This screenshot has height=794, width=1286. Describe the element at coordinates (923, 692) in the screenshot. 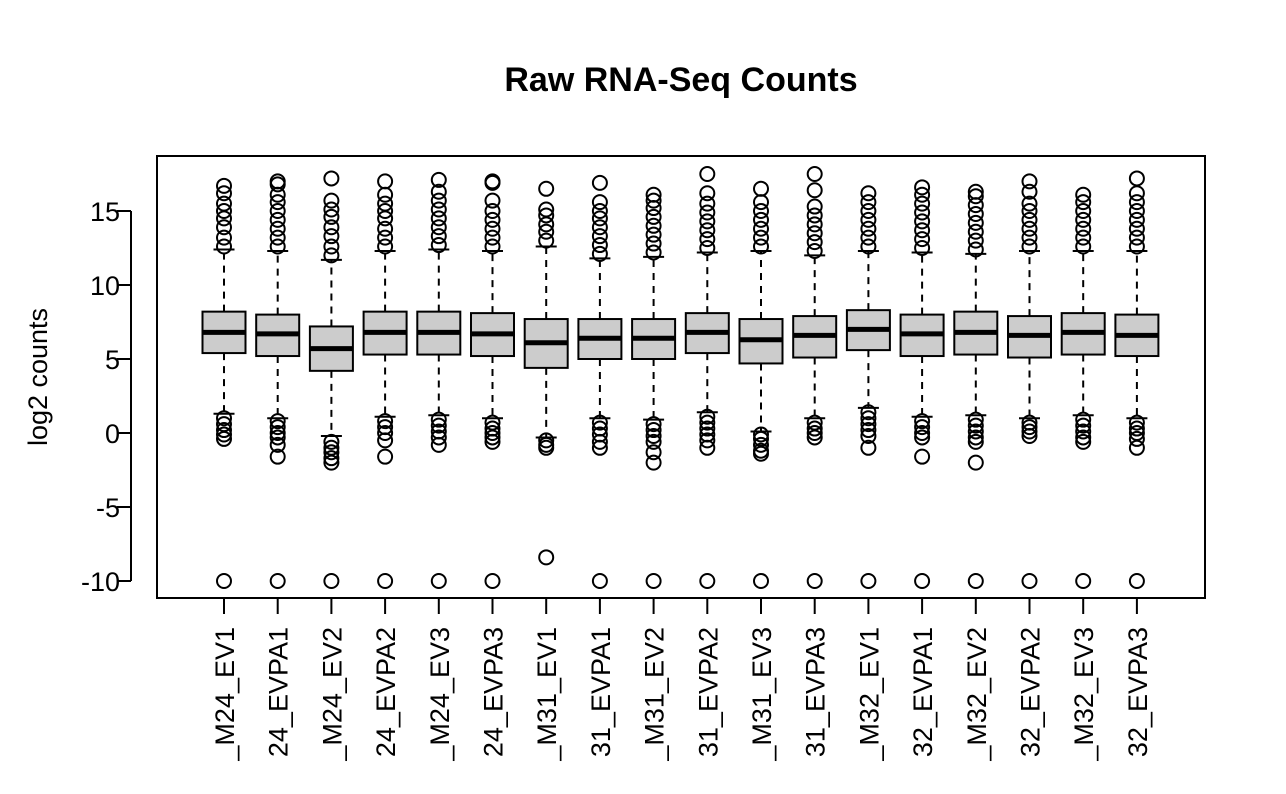

I see `x-tick-label: 32_EVPA1` at that location.